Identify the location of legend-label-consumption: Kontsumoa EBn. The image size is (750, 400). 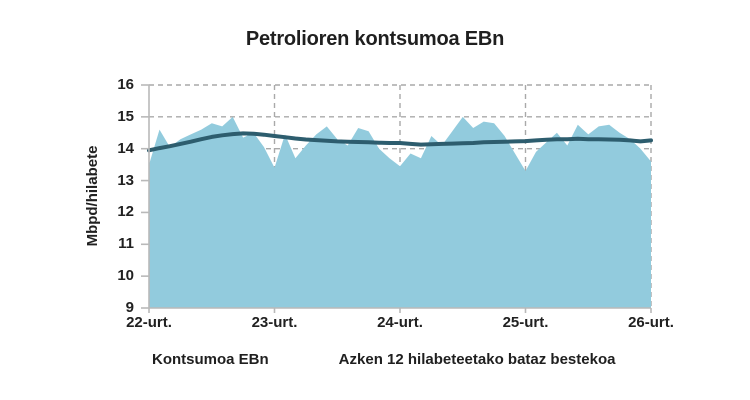
(210, 359).